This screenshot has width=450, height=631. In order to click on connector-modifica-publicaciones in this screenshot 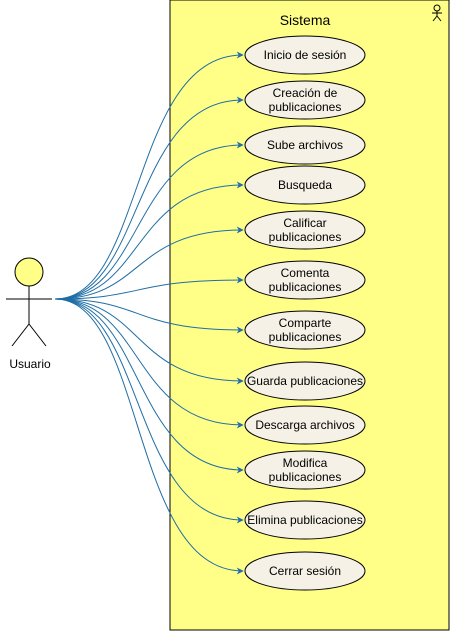, I will do `click(149, 386)`.